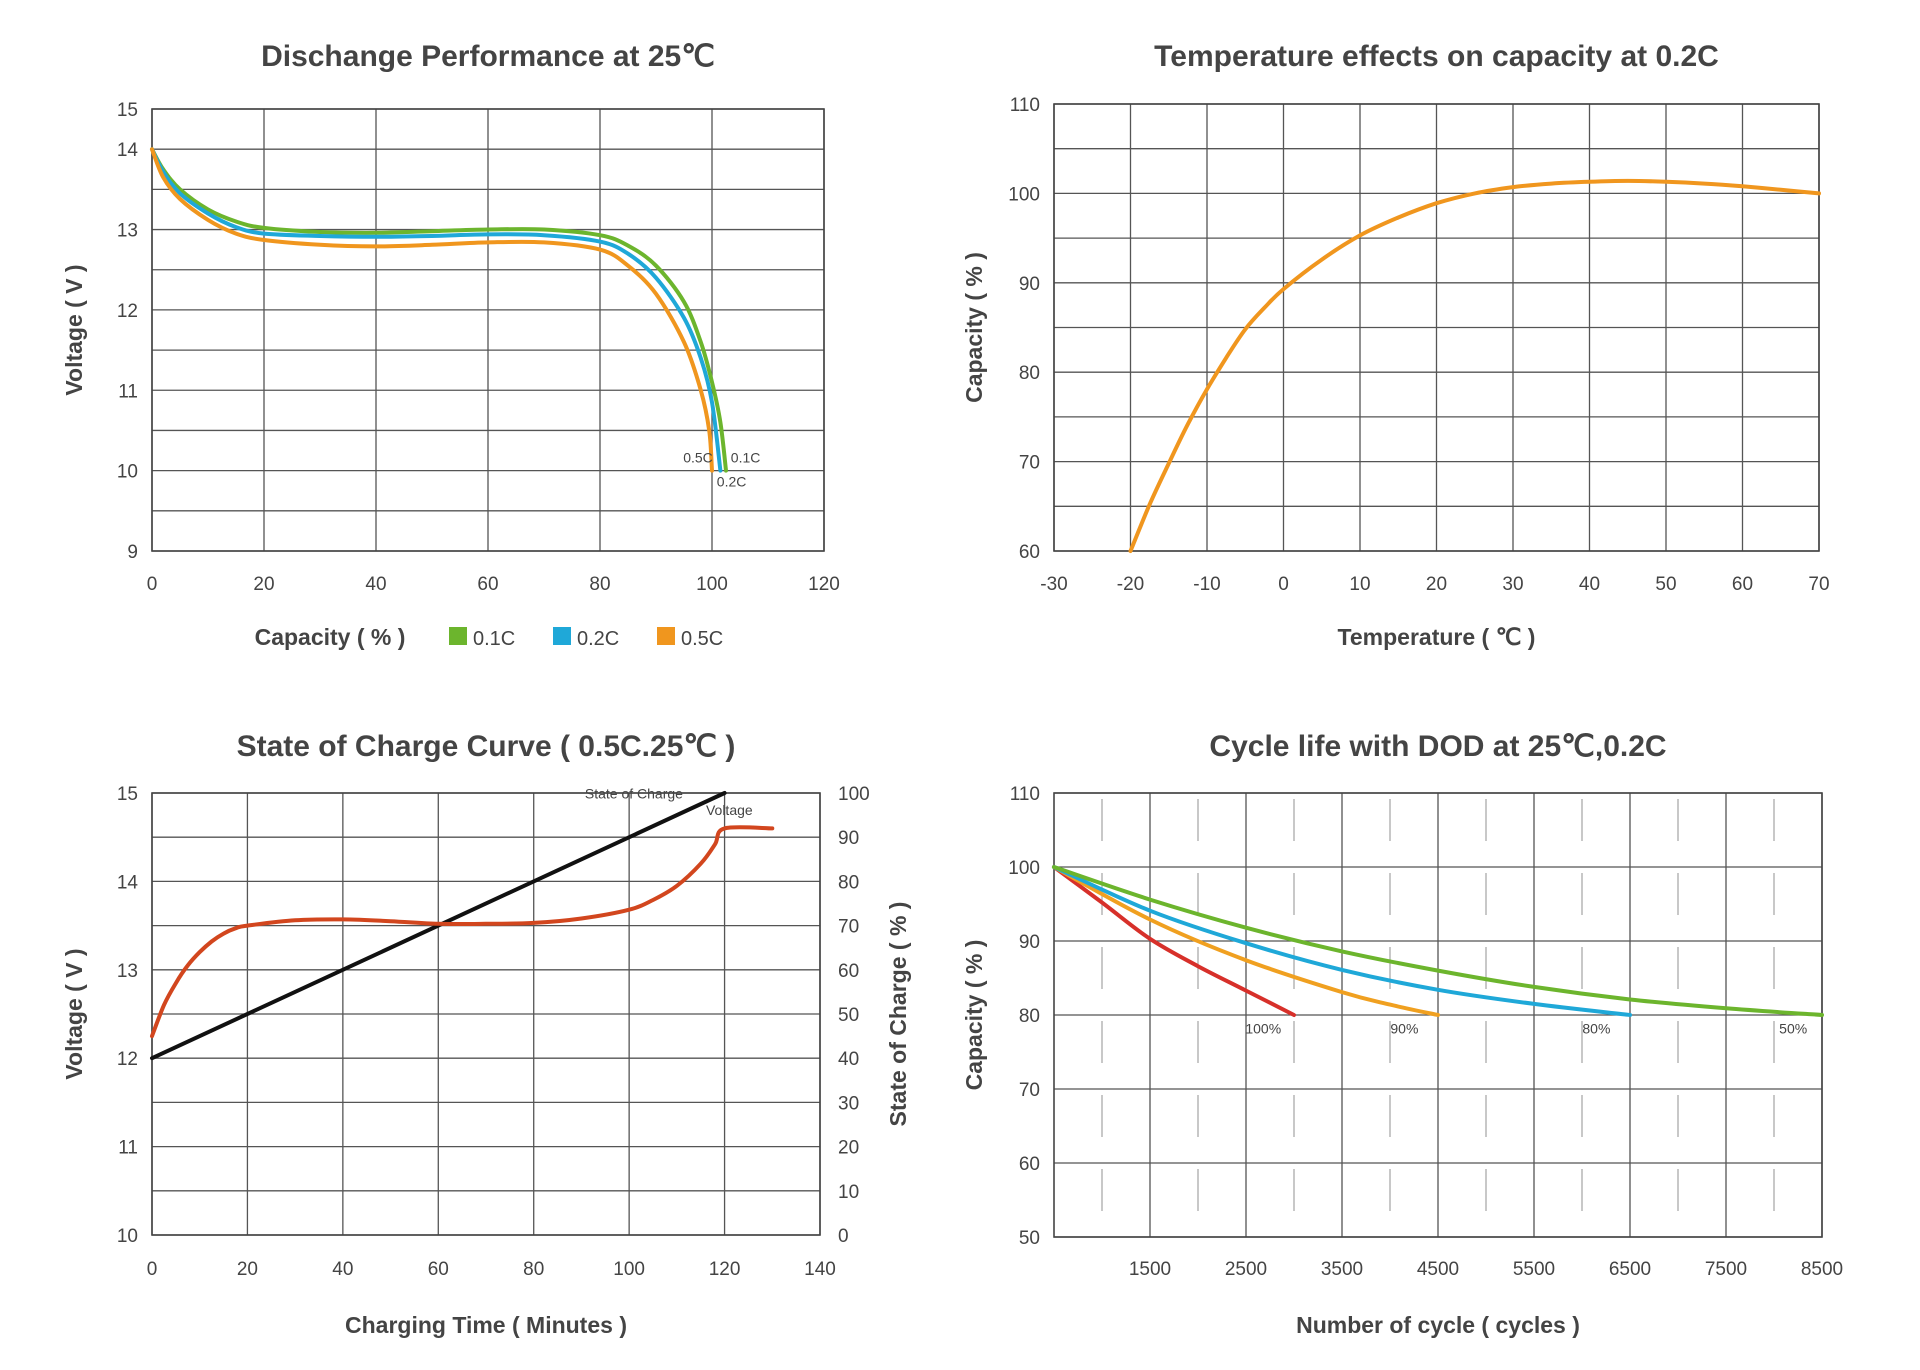  Describe the element at coordinates (1206, 584) in the screenshot. I see `x-tick-label: -10` at that location.